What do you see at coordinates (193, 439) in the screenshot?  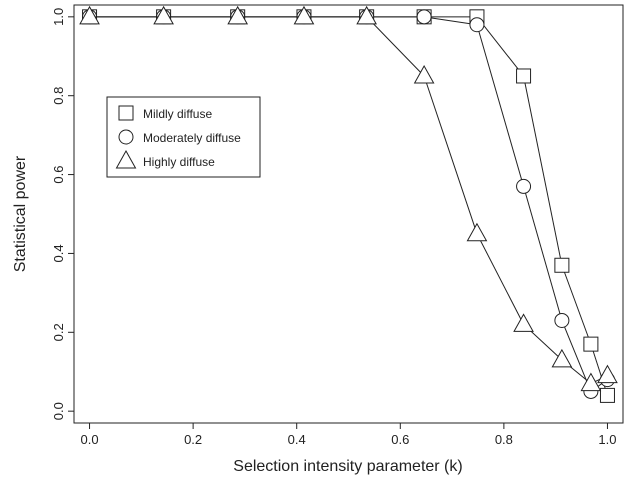 I see `x-tick-label: 0.2` at bounding box center [193, 439].